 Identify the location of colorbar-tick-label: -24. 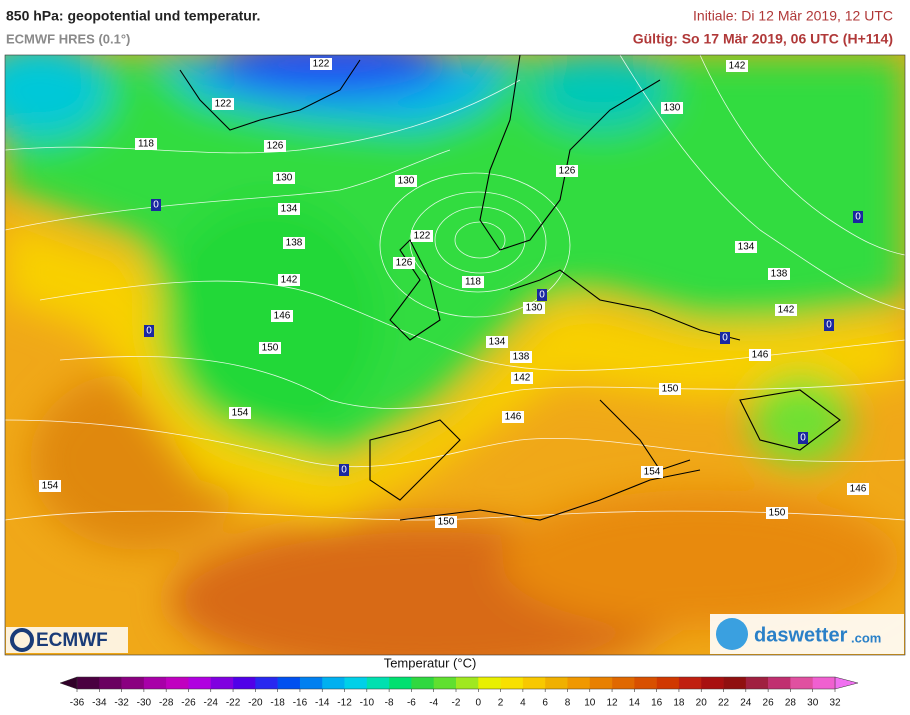
(211, 703).